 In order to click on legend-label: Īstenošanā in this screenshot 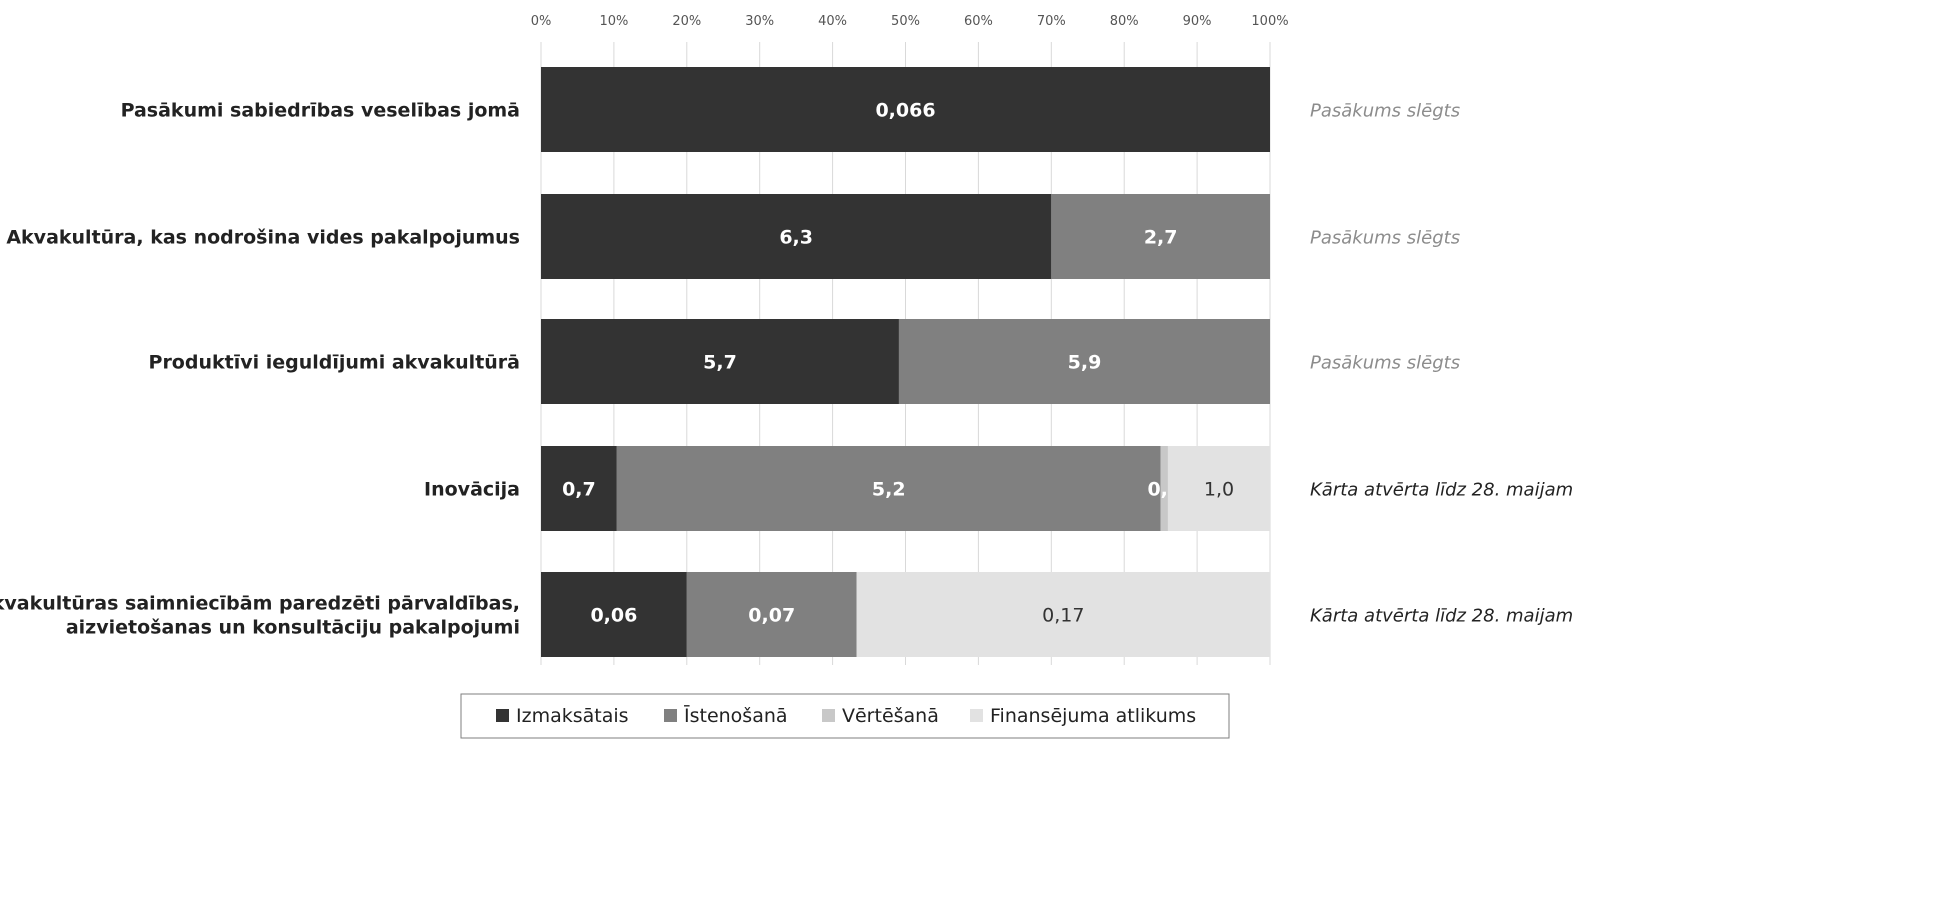, I will do `click(736, 715)`.